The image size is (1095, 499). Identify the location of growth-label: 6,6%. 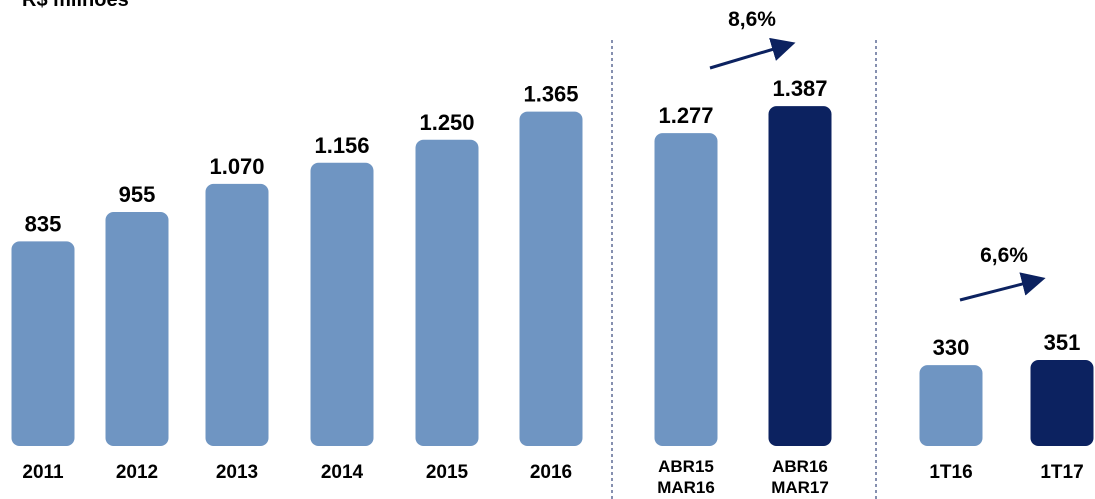
(1004, 255).